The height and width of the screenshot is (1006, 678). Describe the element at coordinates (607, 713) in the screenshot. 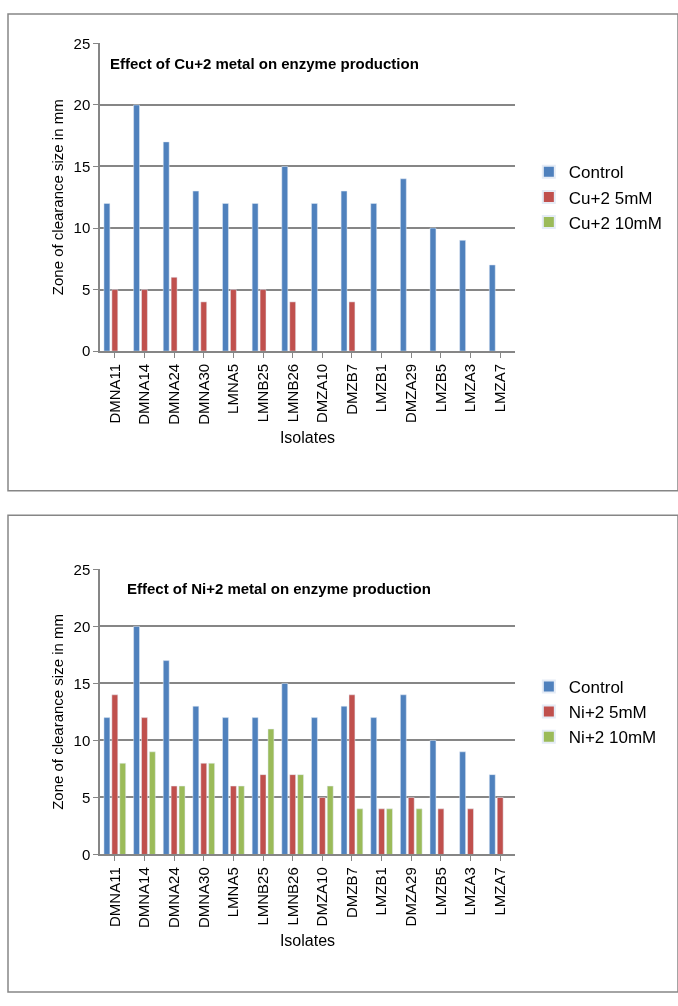

I see `legend-label: Ni+2 5mM` at that location.